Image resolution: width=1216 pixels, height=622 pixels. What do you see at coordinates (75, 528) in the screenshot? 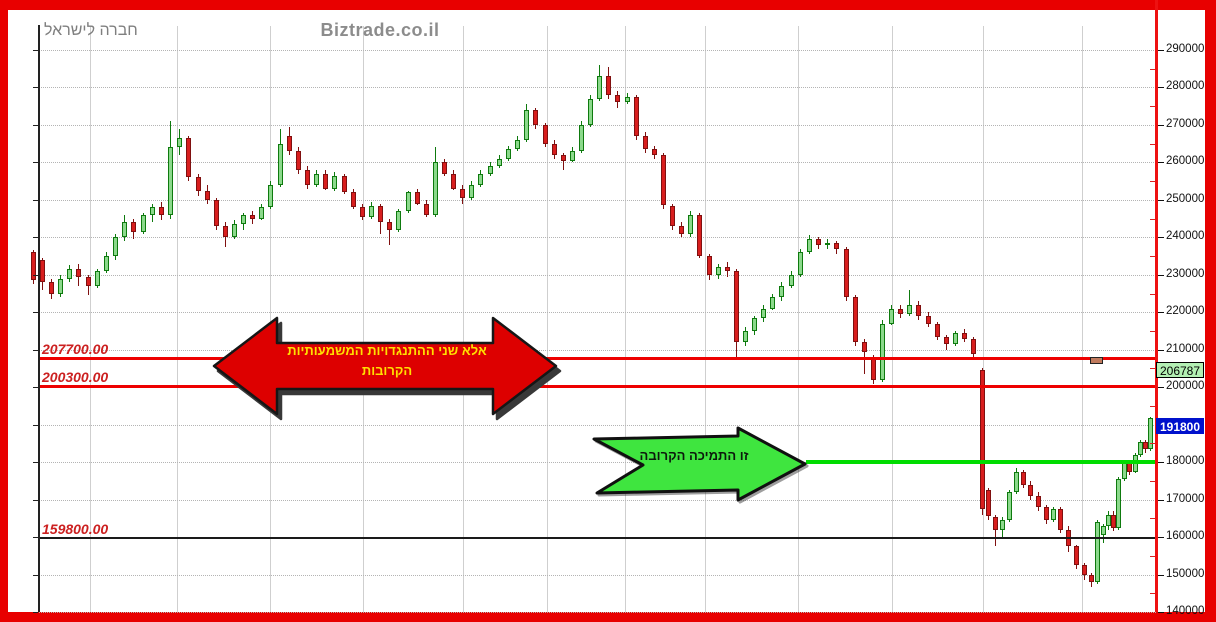
I see `level-price-label: 159800.00` at bounding box center [75, 528].